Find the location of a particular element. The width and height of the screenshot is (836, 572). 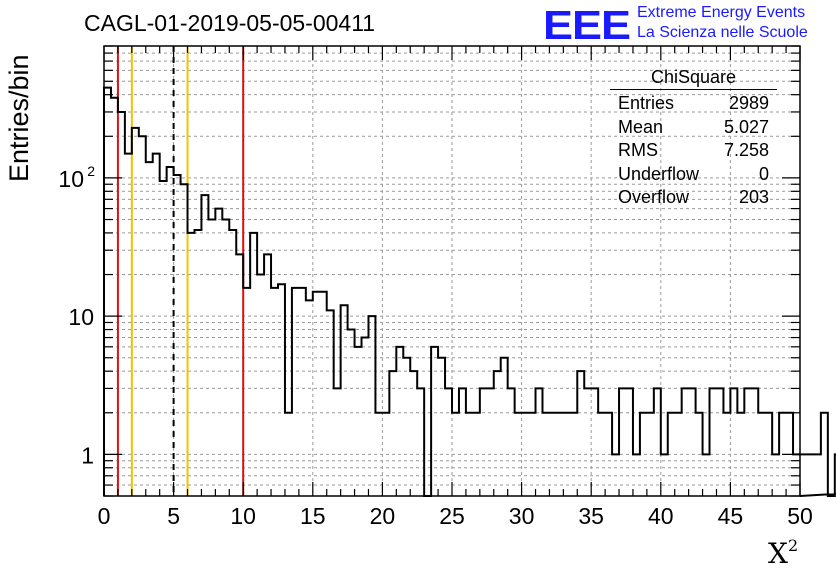

stats-value: 5.027 is located at coordinates (746, 126).